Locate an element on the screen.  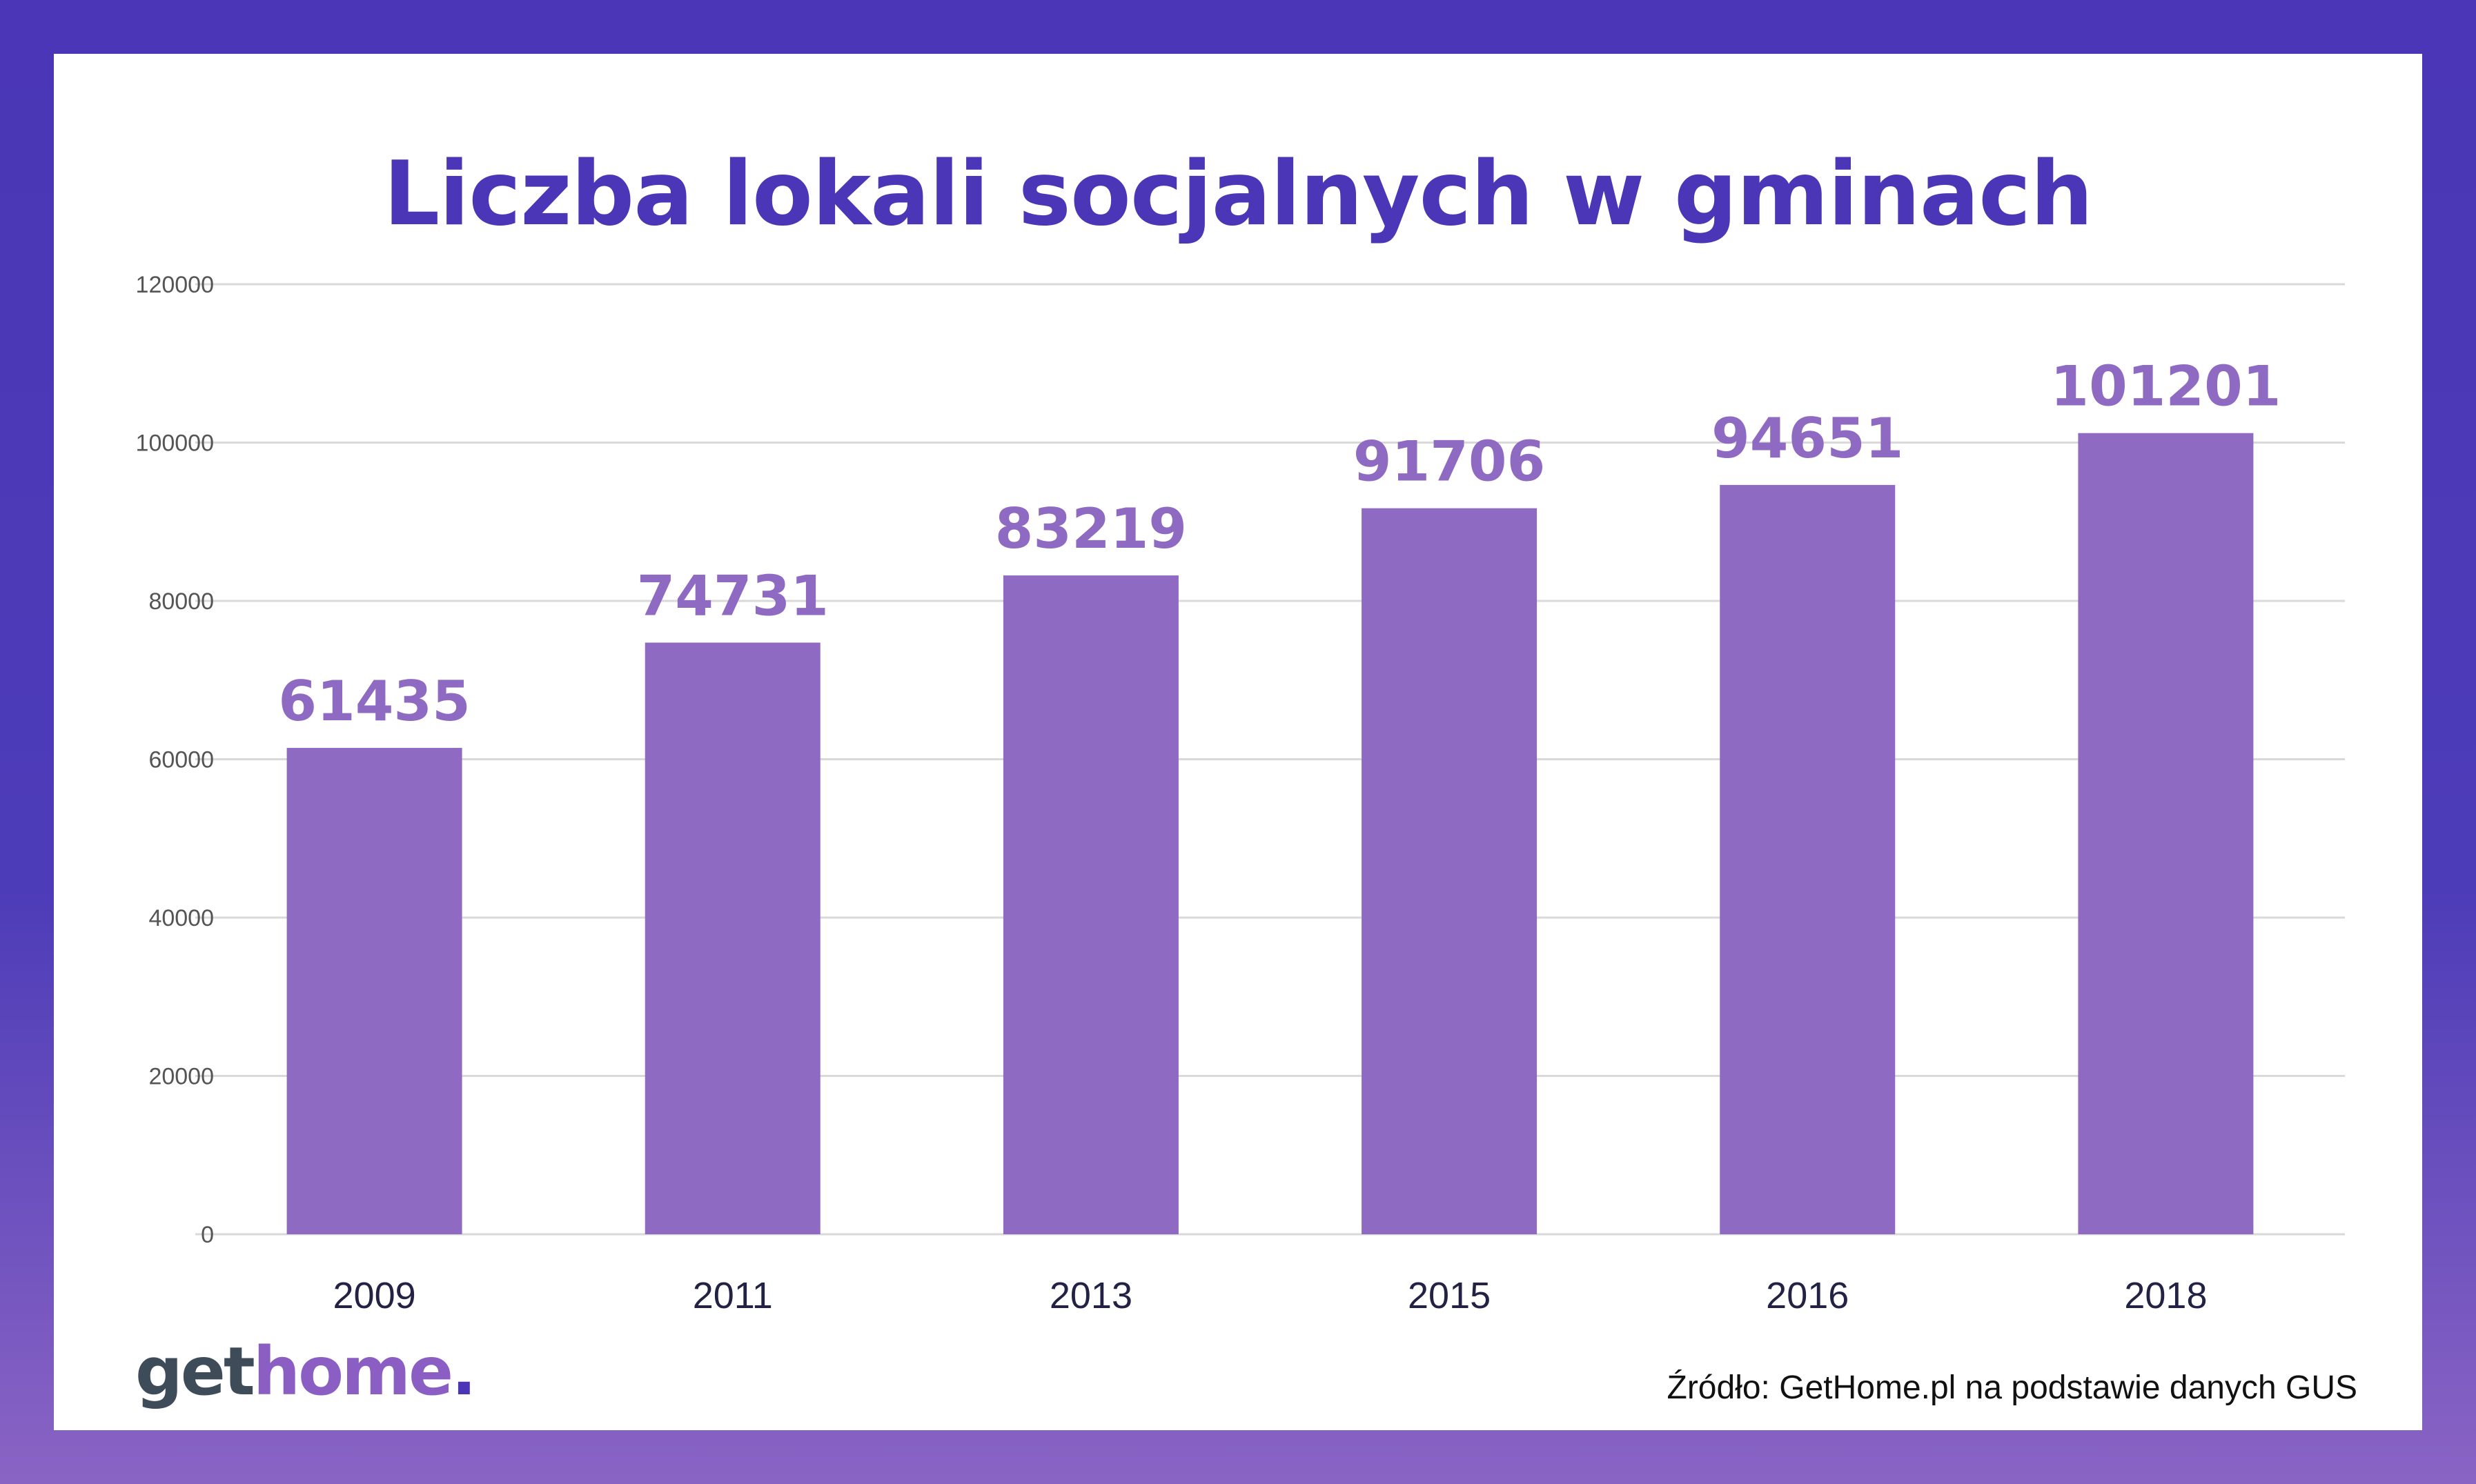
data-label-2011: 74731 is located at coordinates (733, 596).